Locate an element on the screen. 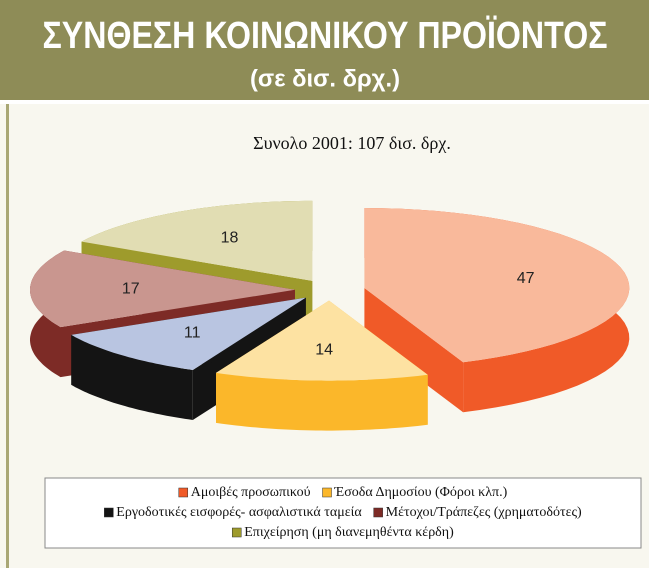 The width and height of the screenshot is (649, 568). legend-label: Μέτοχοι/Τράπεζες (χρηματοδότες) is located at coordinates (484, 512).